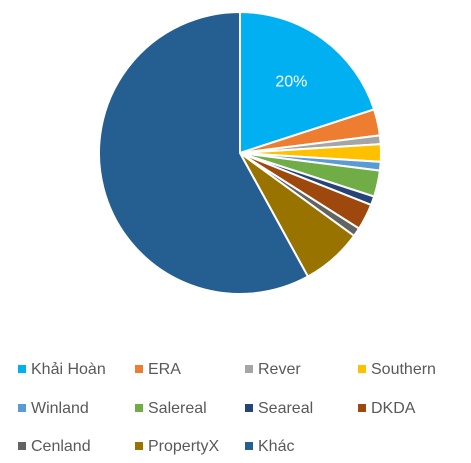 The width and height of the screenshot is (471, 463). Describe the element at coordinates (177, 408) in the screenshot. I see `legend-label: Salereal` at that location.